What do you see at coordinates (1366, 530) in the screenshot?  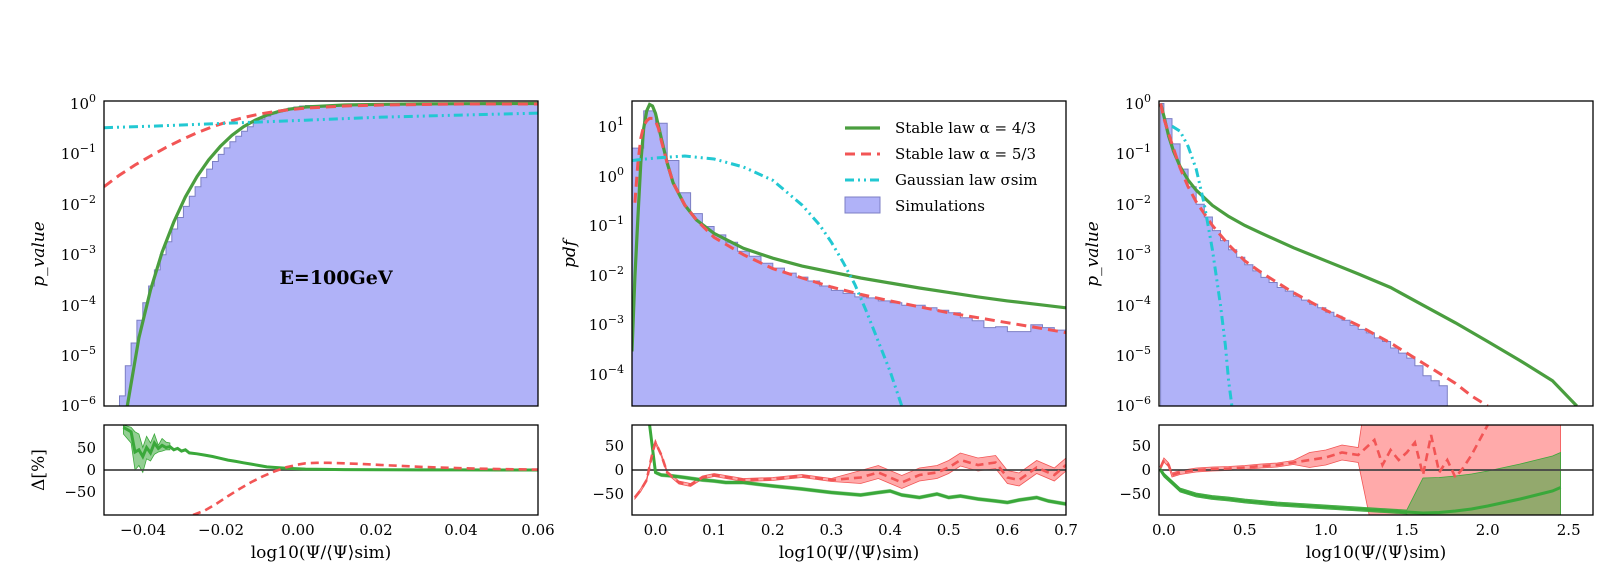 I see `x-tick-labels: 0.0 0.5 1.0 1.5 2.0 2.5` at bounding box center [1366, 530].